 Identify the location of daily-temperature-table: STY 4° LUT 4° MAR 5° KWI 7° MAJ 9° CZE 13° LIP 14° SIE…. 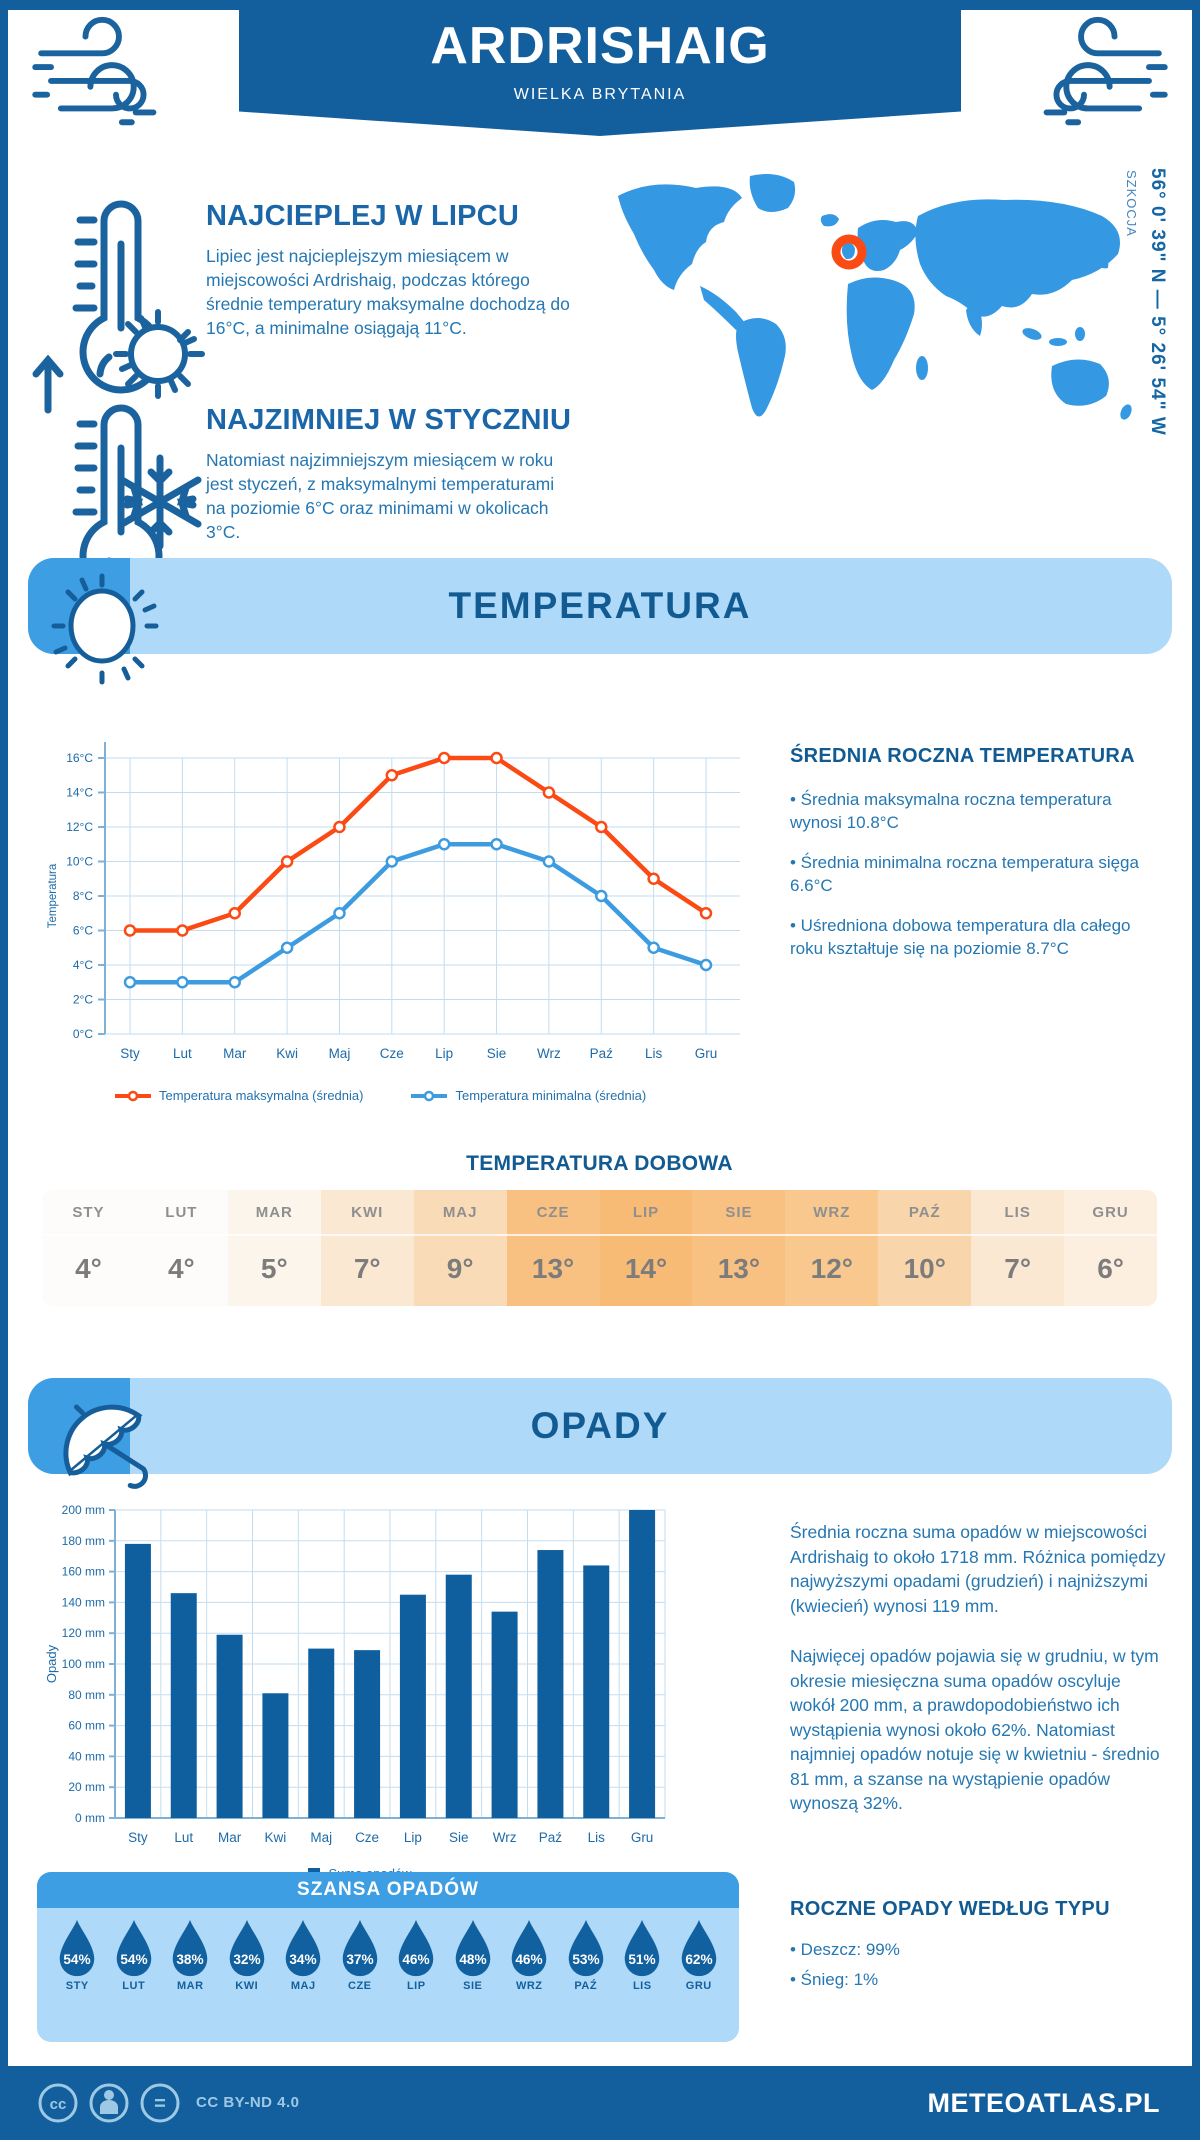
(600, 1248).